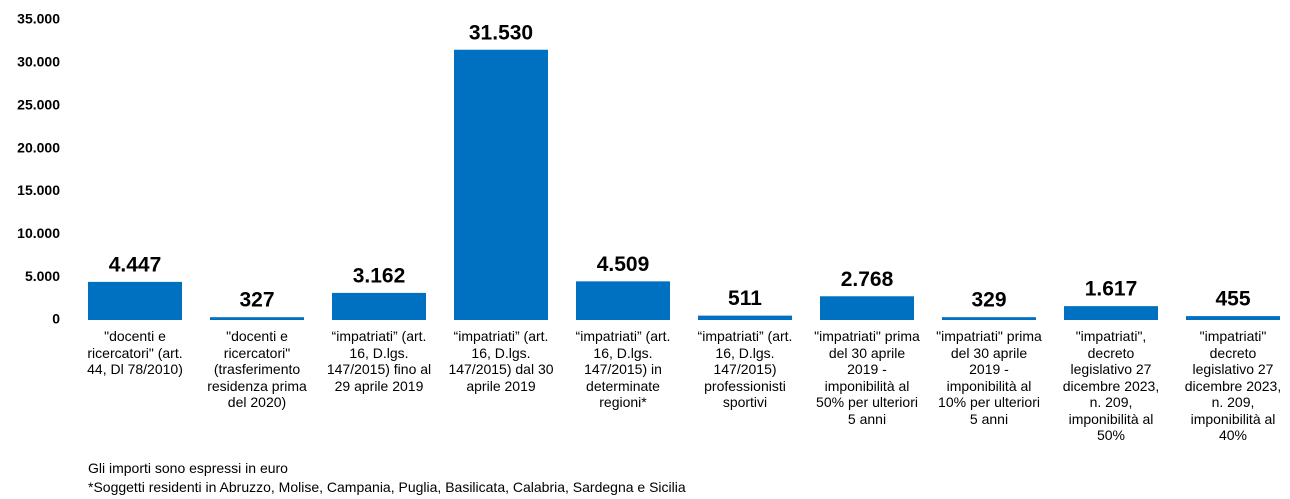 This screenshot has width=1290, height=499. What do you see at coordinates (56, 319) in the screenshot?
I see `y-tick-label: 0` at bounding box center [56, 319].